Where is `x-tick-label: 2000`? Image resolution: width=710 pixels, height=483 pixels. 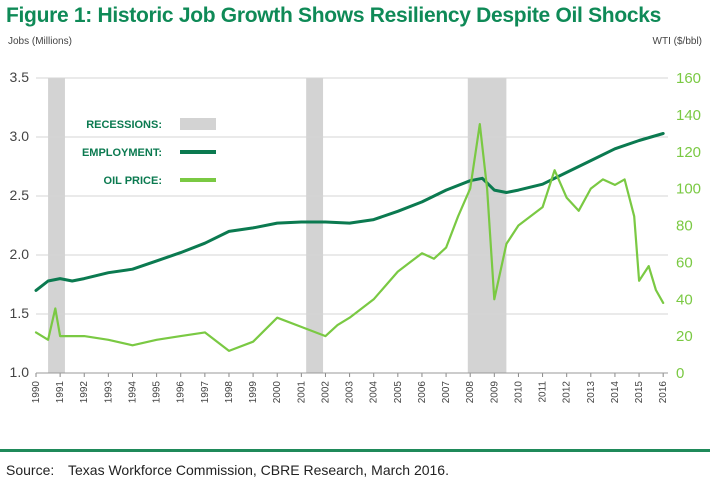 x-tick-label: 2000 is located at coordinates (277, 392).